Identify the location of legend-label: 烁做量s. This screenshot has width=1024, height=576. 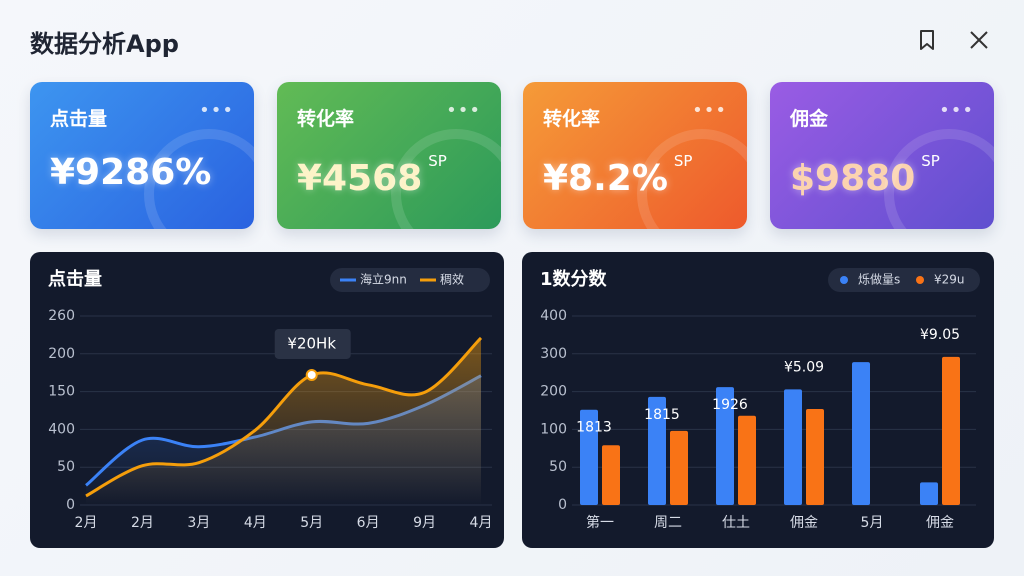
(879, 279).